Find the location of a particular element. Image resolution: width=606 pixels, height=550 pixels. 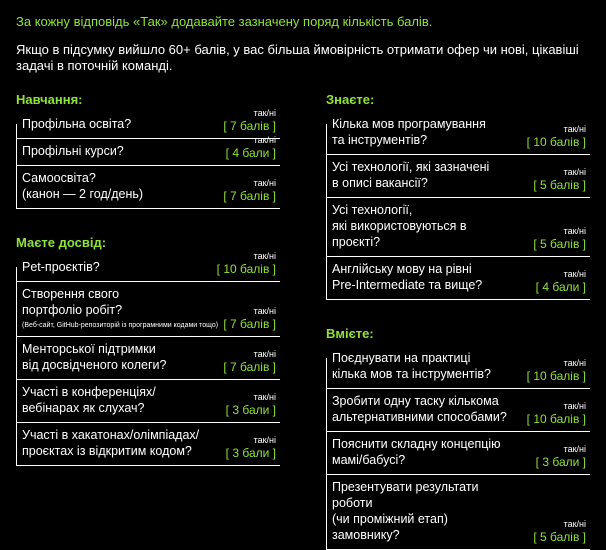

section-title: Знаєте: is located at coordinates (350, 99).